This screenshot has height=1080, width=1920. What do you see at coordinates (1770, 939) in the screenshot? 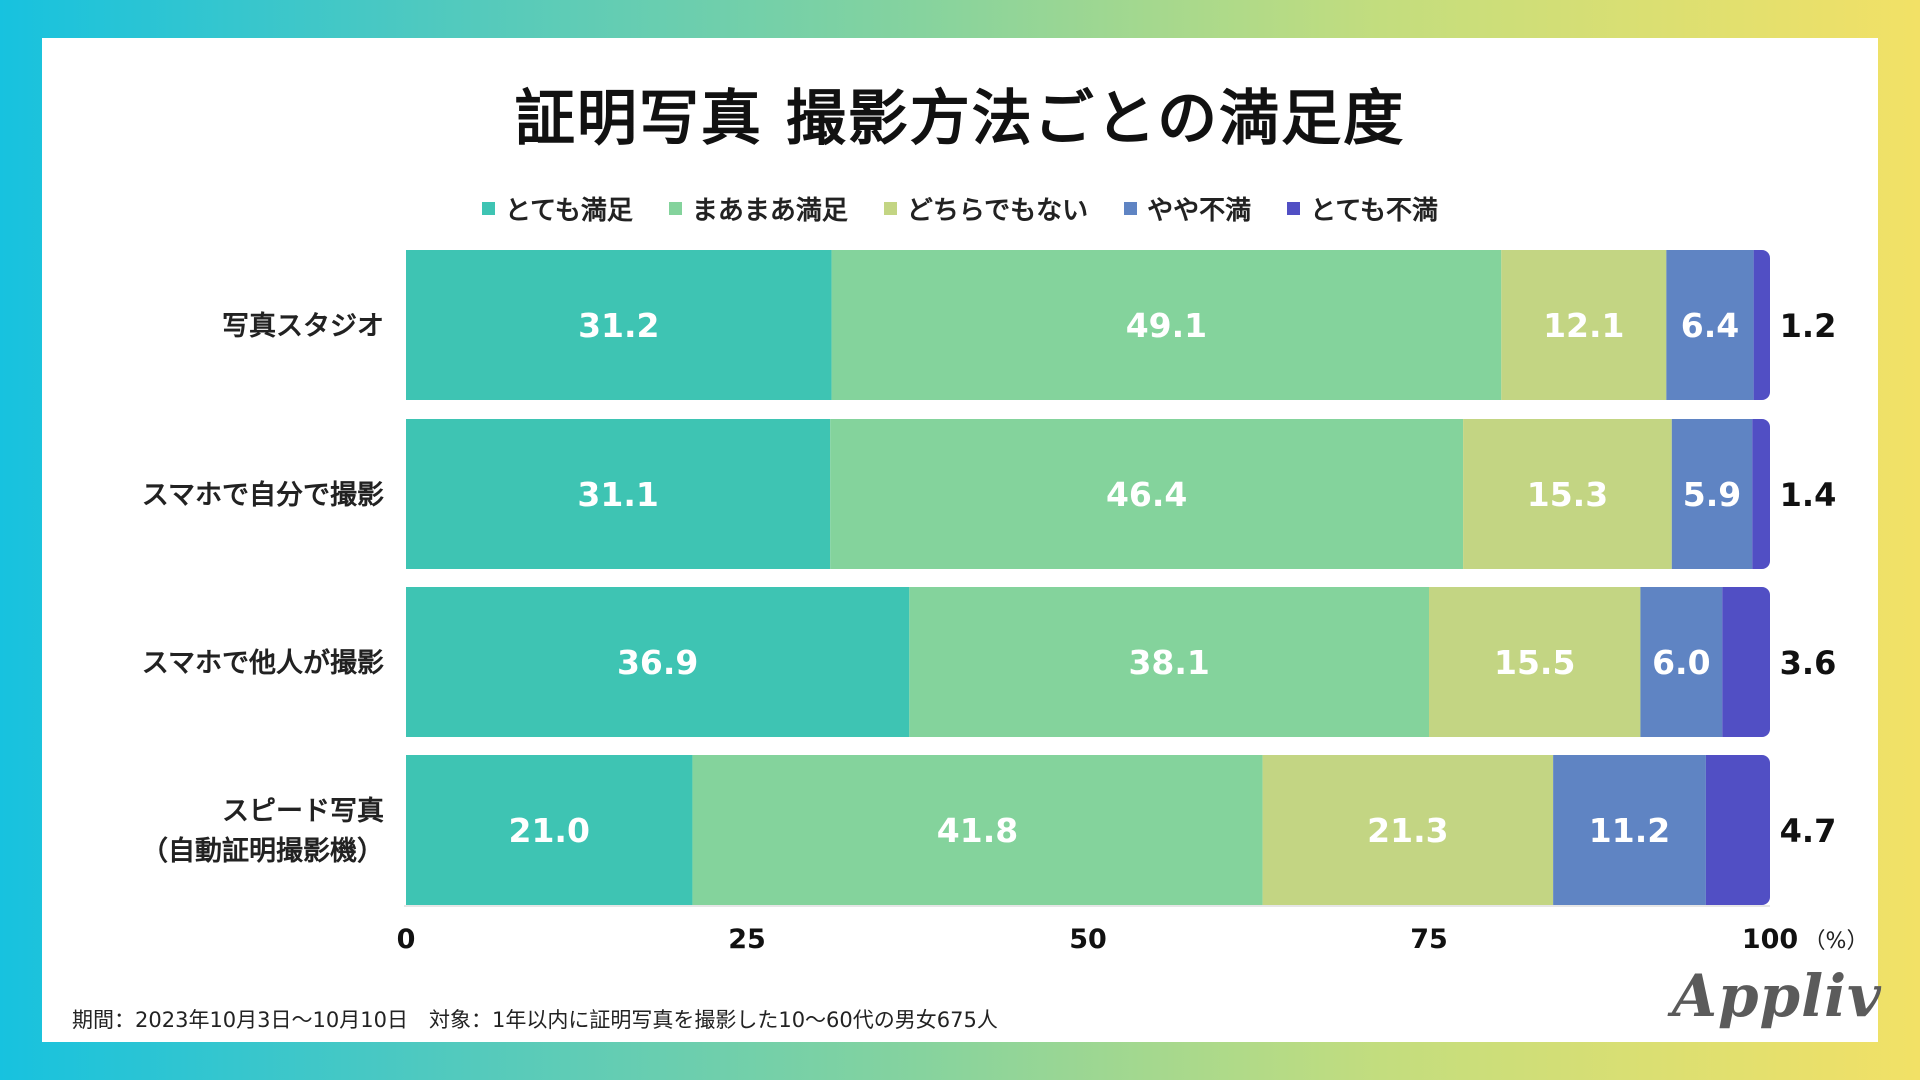
I see `x-tick-label: 100` at bounding box center [1770, 939].